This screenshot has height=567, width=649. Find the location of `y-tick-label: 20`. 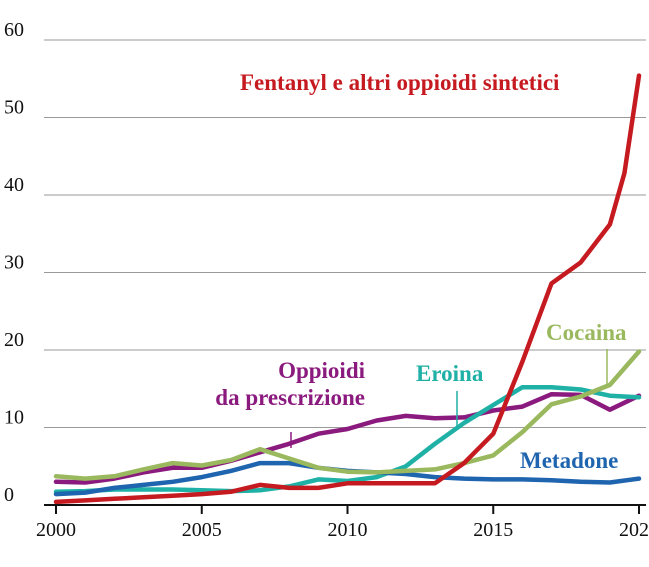

y-tick-label: 20 is located at coordinates (14, 340).